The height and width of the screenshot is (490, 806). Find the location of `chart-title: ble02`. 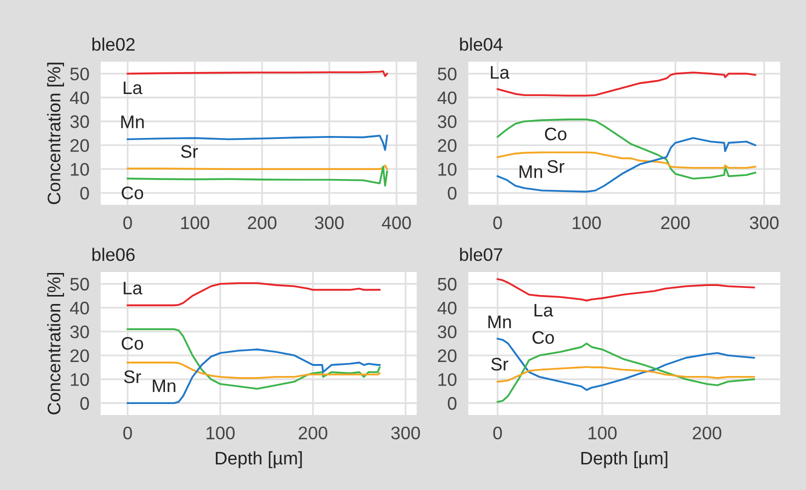

chart-title: ble02 is located at coordinates (113, 44).